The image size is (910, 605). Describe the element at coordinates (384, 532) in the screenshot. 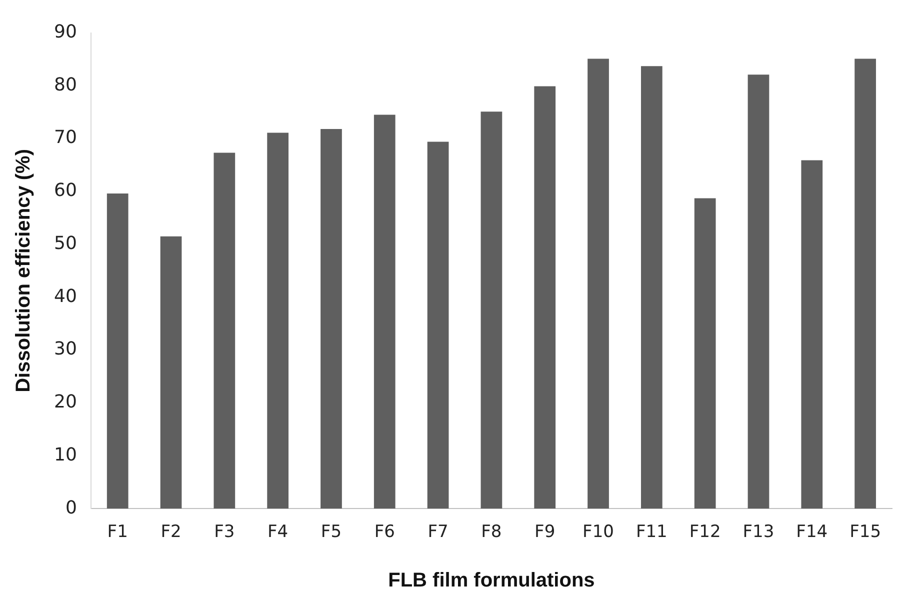

I see `x-tick-label: F6` at that location.